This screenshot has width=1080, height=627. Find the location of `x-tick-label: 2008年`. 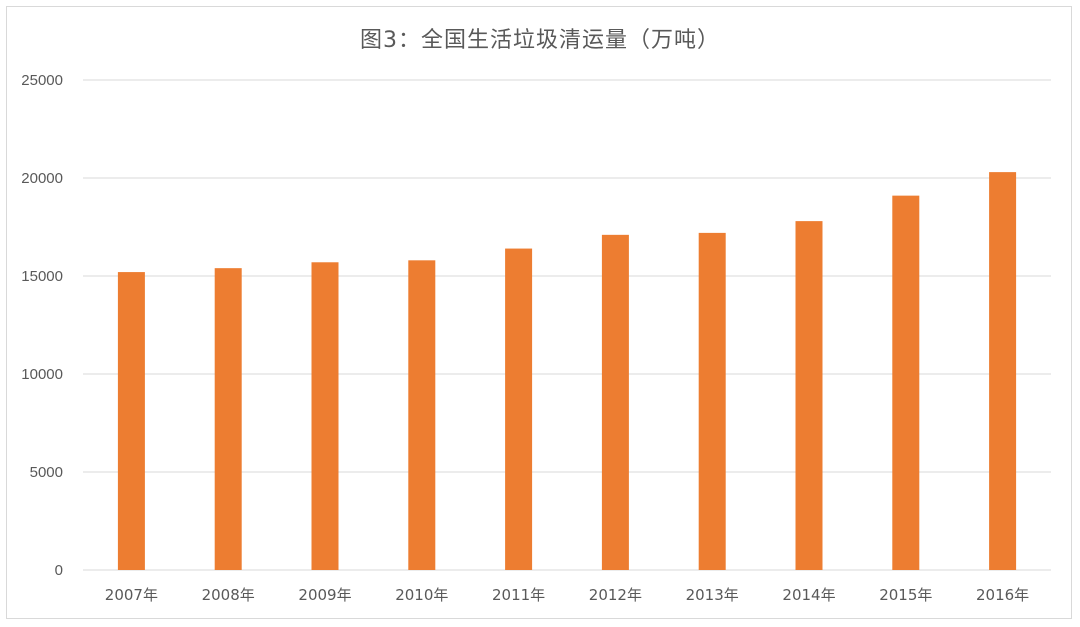

x-tick-label: 2008年 is located at coordinates (228, 595).